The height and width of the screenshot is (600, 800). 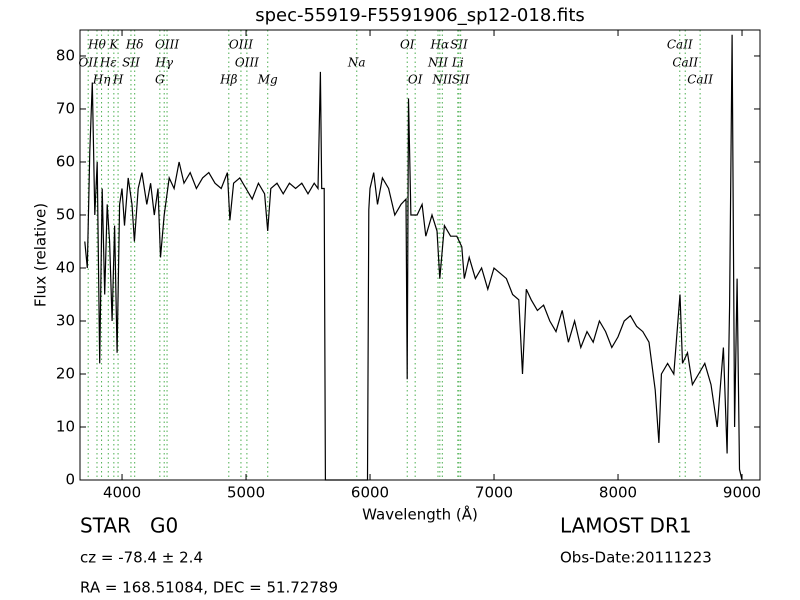 I want to click on spectral-line-label: Li, so click(x=457, y=63).